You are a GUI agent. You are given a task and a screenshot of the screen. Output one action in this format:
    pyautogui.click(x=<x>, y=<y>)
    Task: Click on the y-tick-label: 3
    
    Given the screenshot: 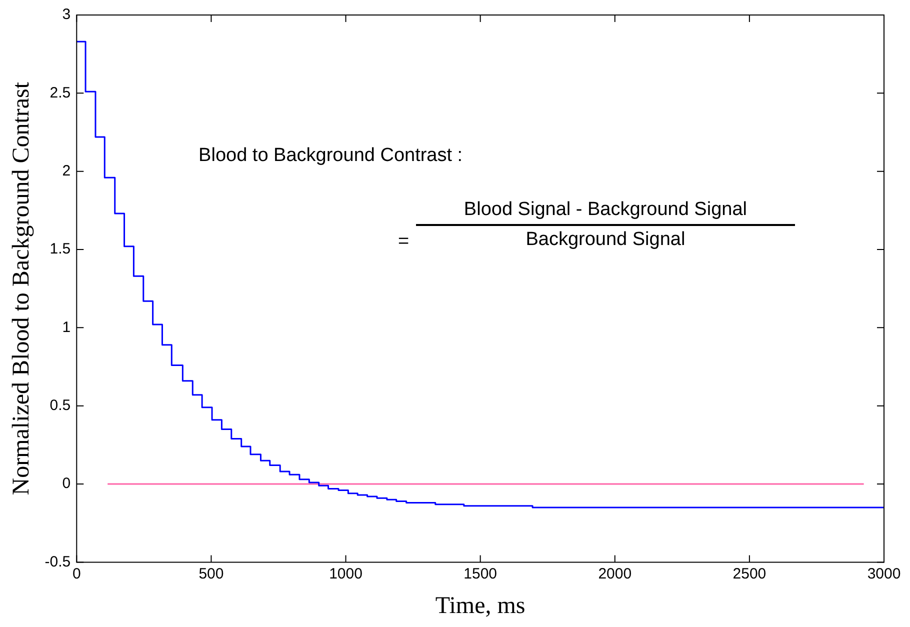 What is the action you would take?
    pyautogui.click(x=66, y=15)
    